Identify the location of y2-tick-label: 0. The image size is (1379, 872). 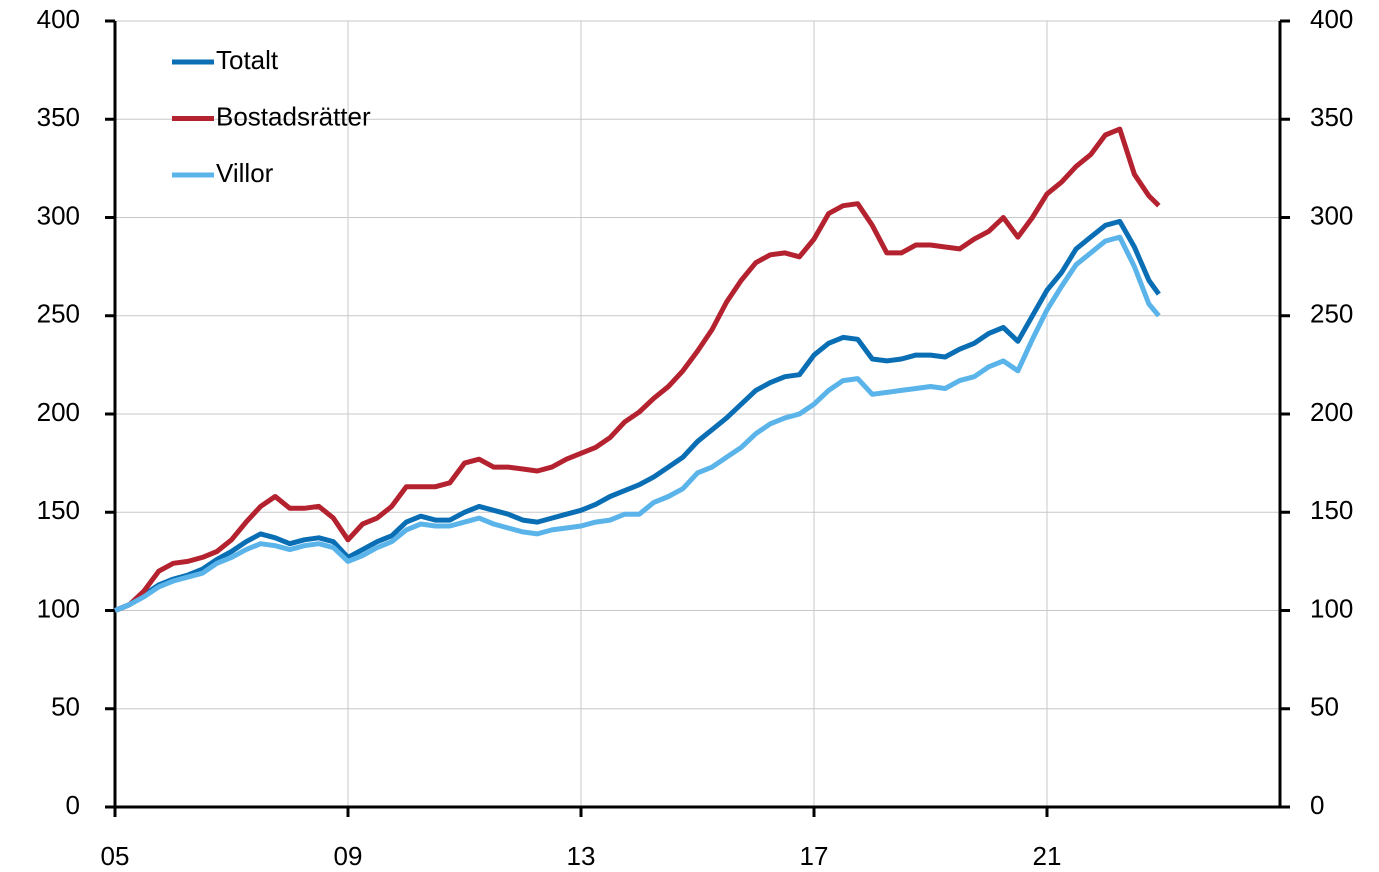
(1317, 805).